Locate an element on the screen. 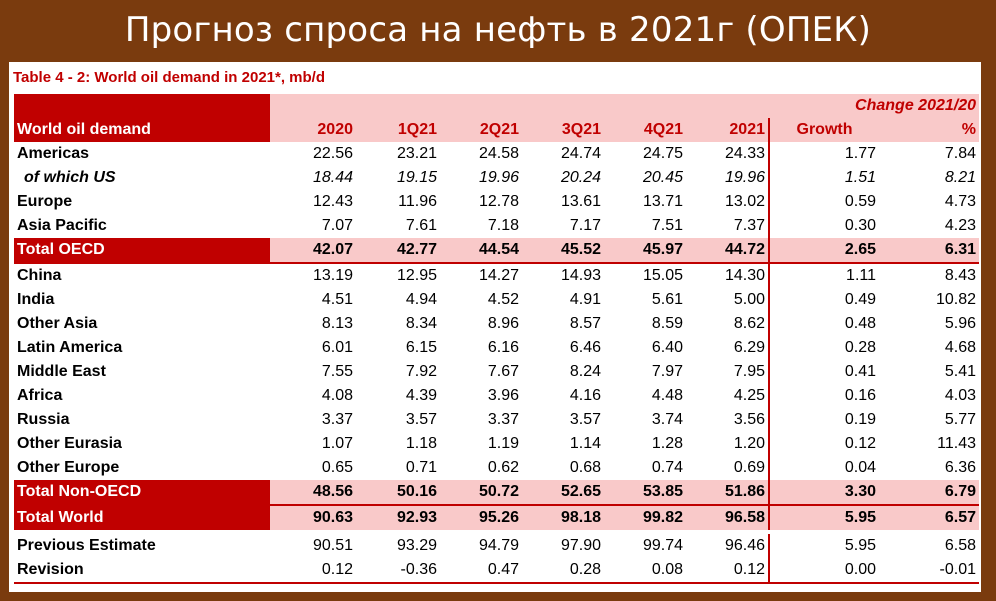 Image resolution: width=996 pixels, height=601 pixels. cell-value: 4.51 is located at coordinates (337, 299).